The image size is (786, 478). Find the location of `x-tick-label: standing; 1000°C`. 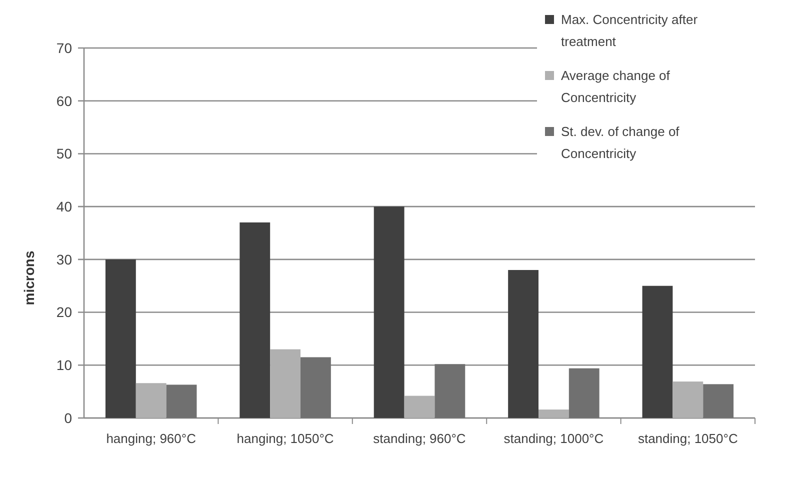

x-tick-label: standing; 1000°C is located at coordinates (554, 438).